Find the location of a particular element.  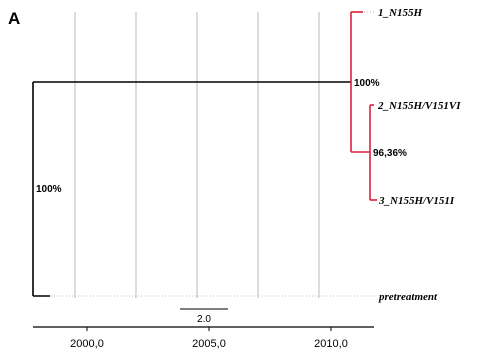

time-axis: 2000,0 2005,0 2010,0 is located at coordinates (203, 338).